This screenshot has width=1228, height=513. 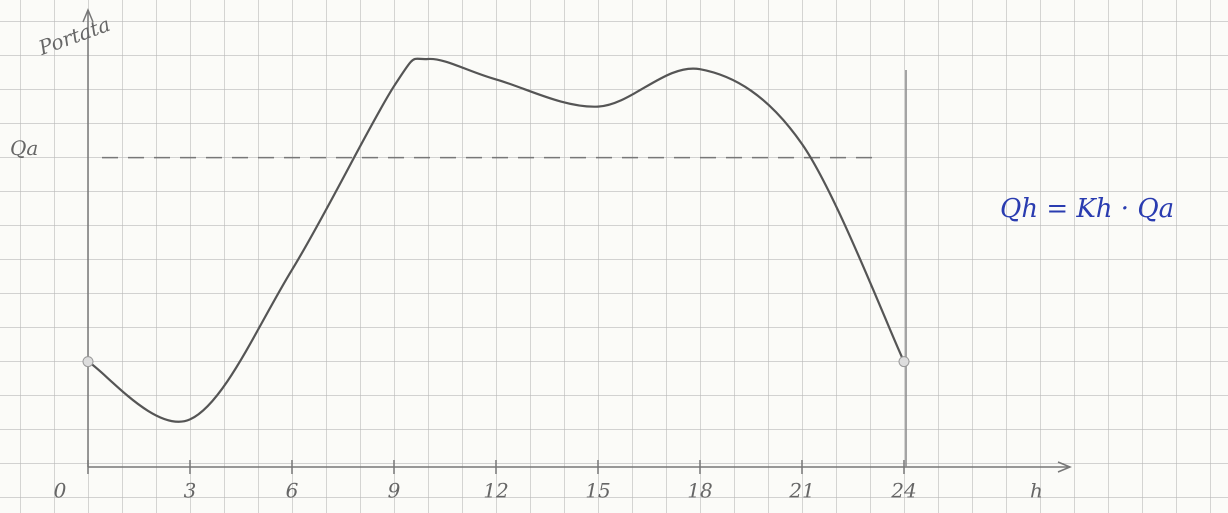 I want to click on x-tick-label: 6, so click(x=292, y=491).